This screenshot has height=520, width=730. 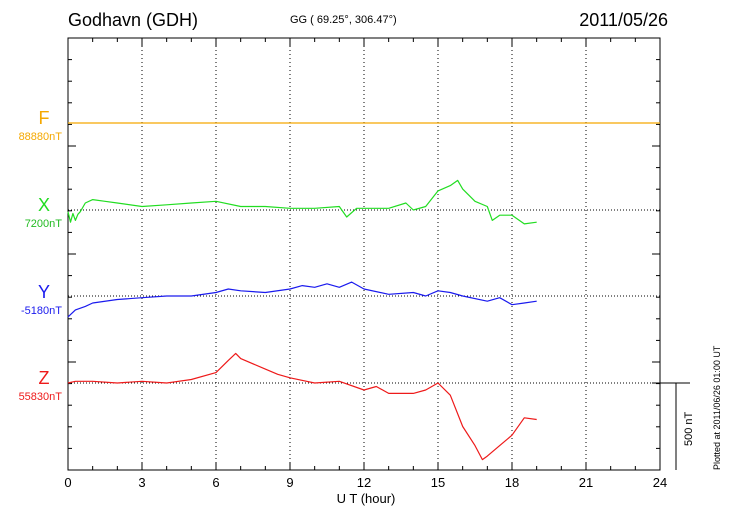 I want to click on x-tick-label: 9, so click(x=289, y=482).